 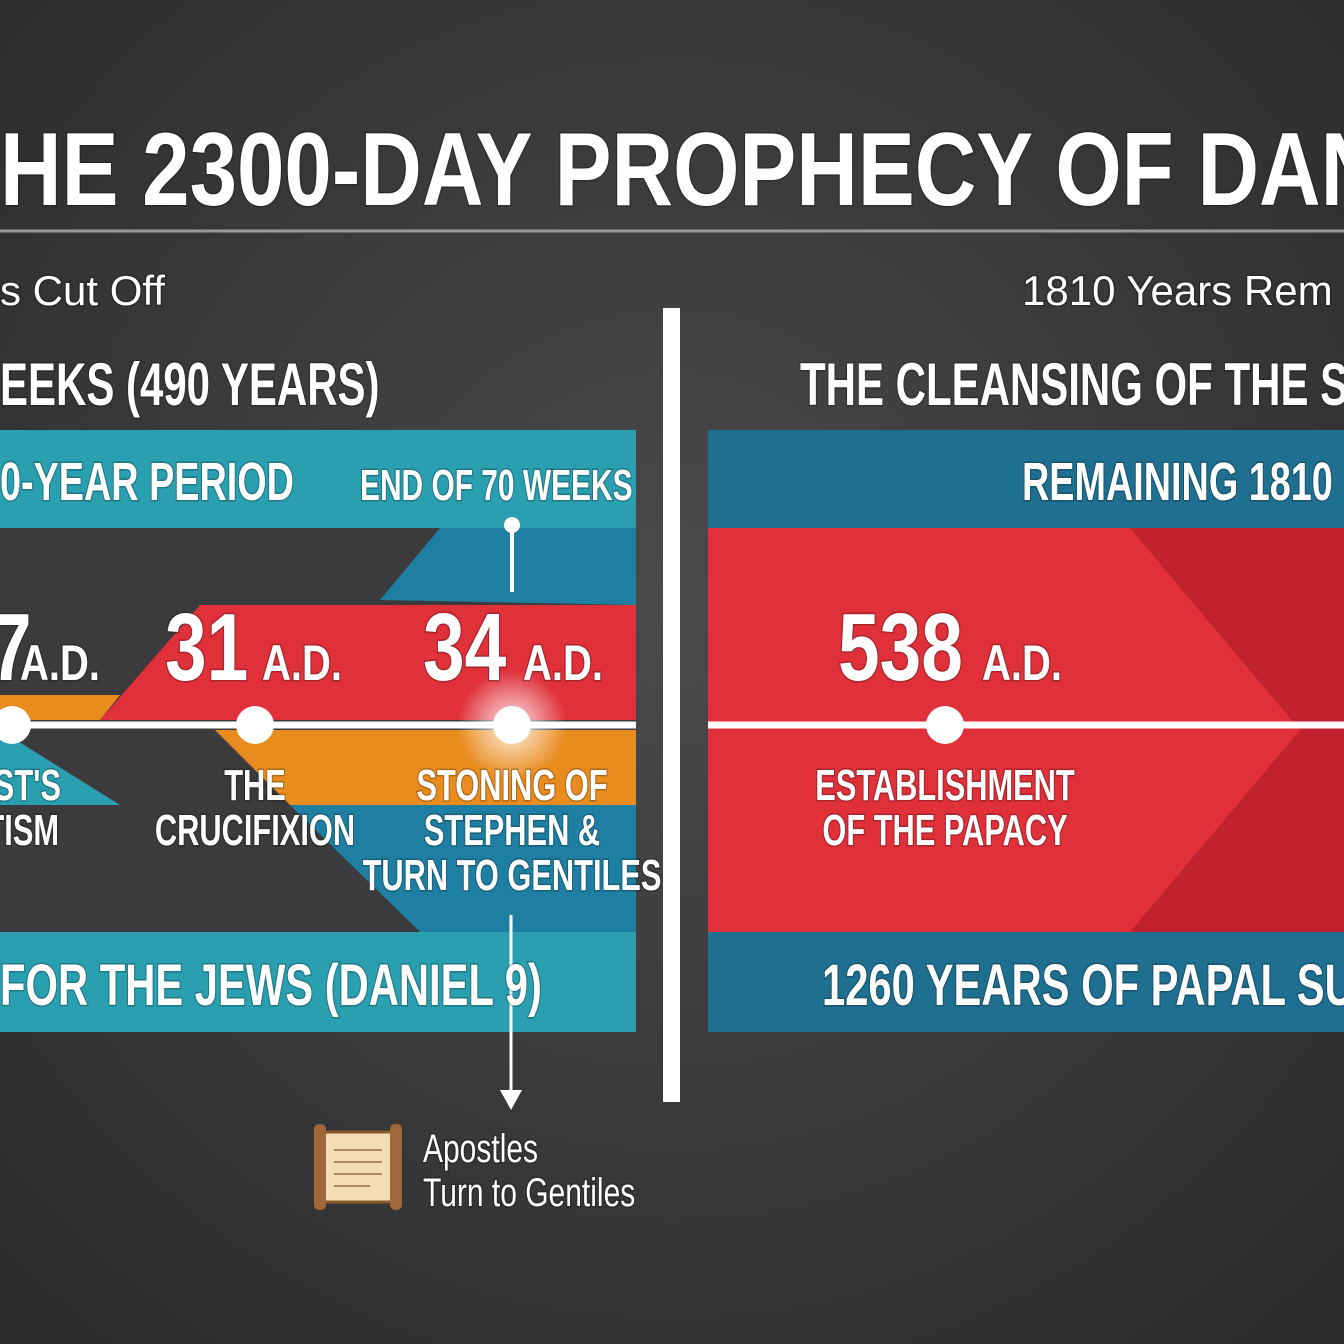 I want to click on event-year-group: 34, so click(x=465, y=648).